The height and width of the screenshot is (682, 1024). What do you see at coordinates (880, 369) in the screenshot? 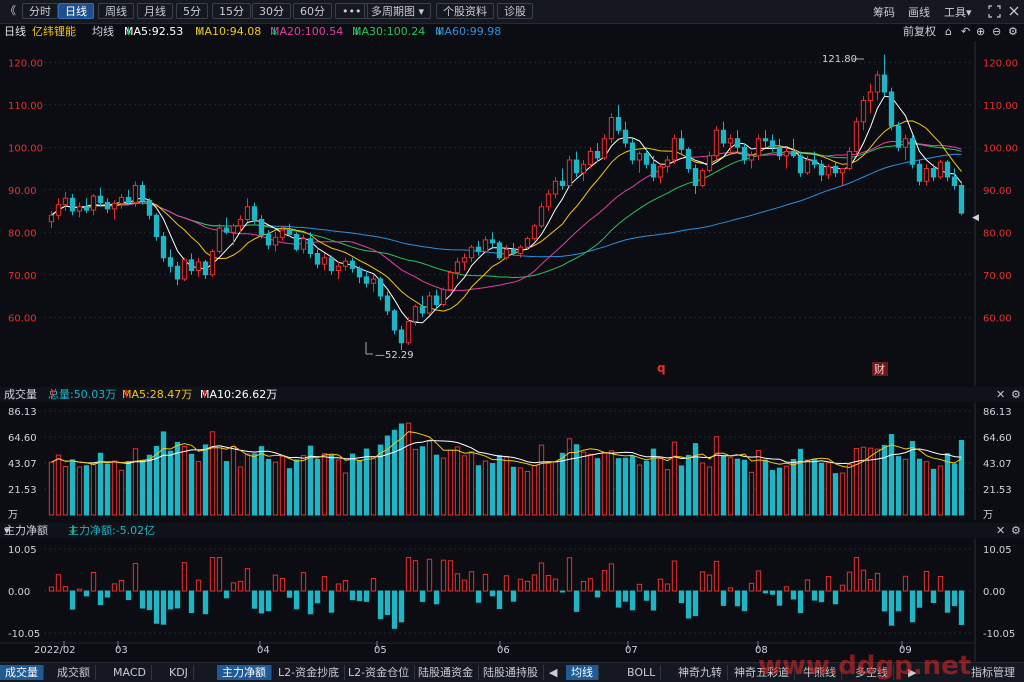
I see `financial-report-marker-bg` at bounding box center [880, 369].